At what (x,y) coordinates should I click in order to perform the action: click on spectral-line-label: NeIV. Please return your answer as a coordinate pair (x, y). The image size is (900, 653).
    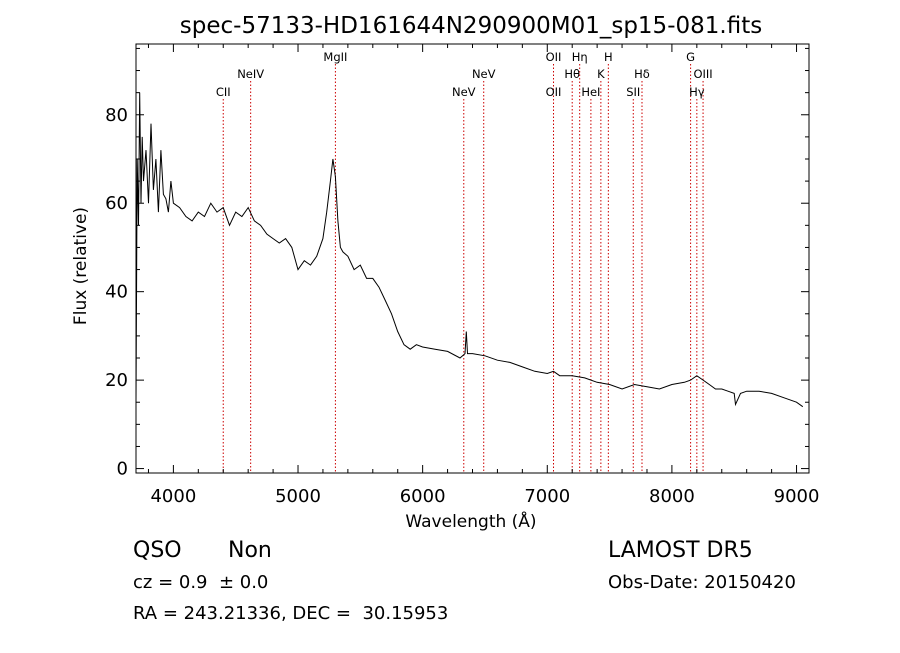
    Looking at the image, I should click on (250, 74).